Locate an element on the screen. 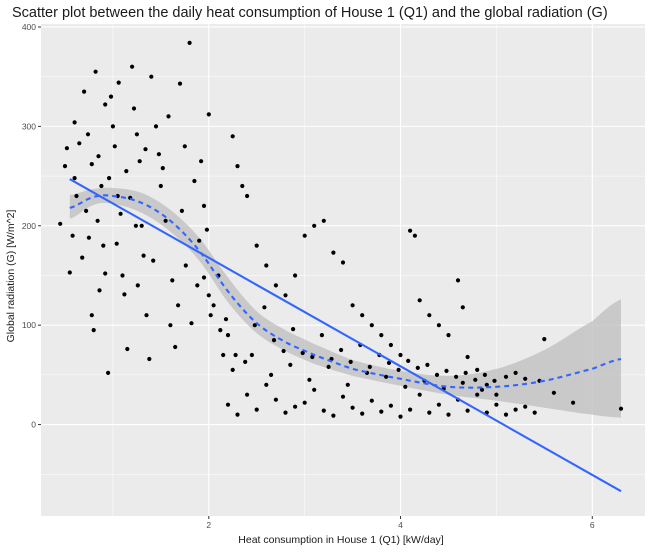  y-tick-label: 300 is located at coordinates (29, 126).